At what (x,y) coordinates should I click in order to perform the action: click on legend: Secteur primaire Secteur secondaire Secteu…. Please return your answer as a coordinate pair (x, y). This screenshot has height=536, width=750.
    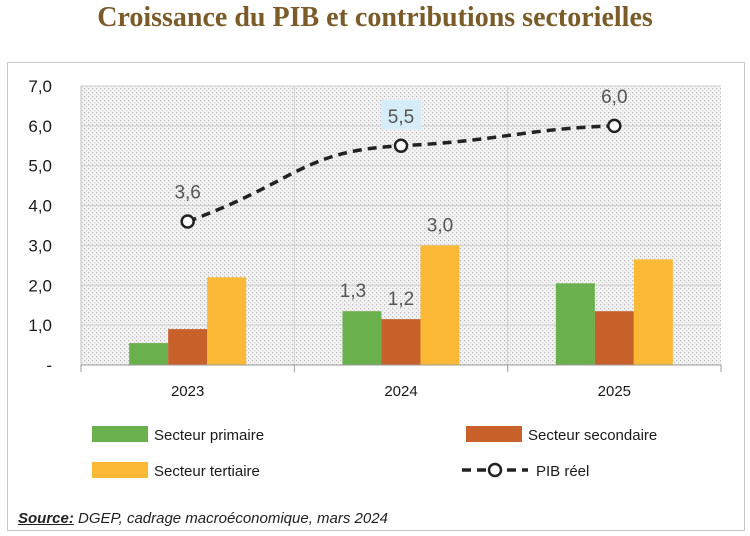
    Looking at the image, I should click on (374, 453).